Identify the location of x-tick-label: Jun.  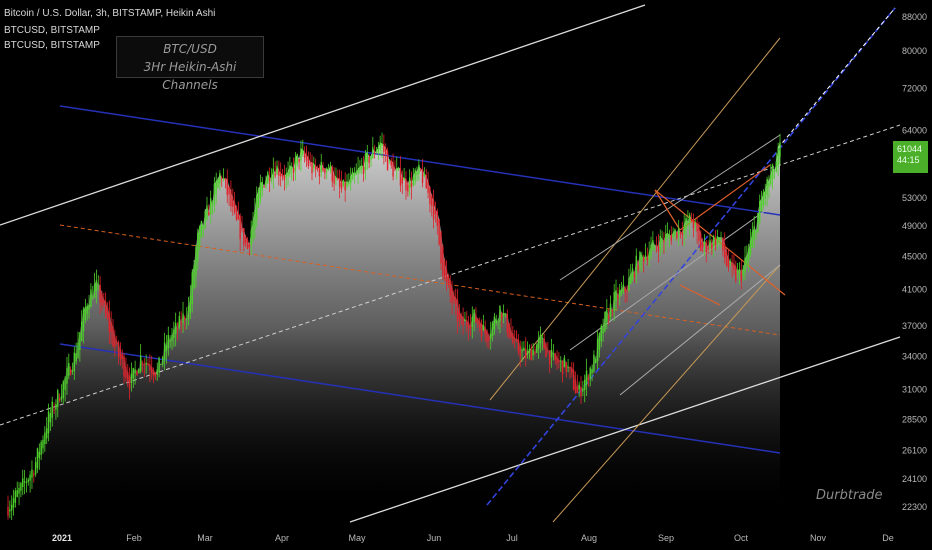
(434, 538).